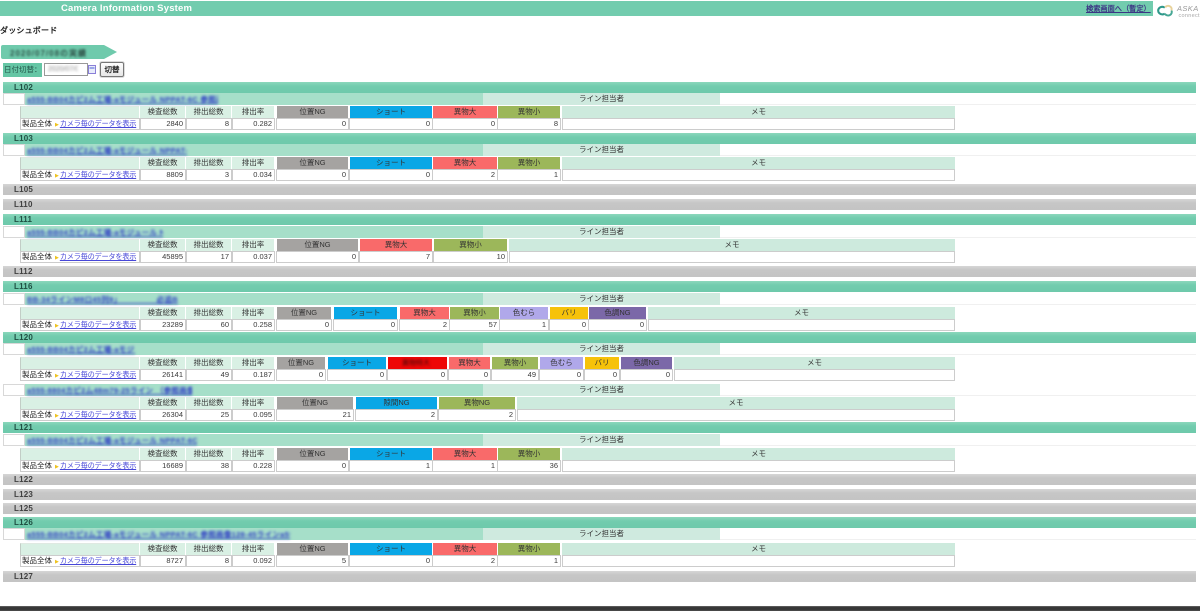 This screenshot has height=611, width=1200. What do you see at coordinates (1187, 8) in the screenshot?
I see `svg-text: ASKA` at bounding box center [1187, 8].